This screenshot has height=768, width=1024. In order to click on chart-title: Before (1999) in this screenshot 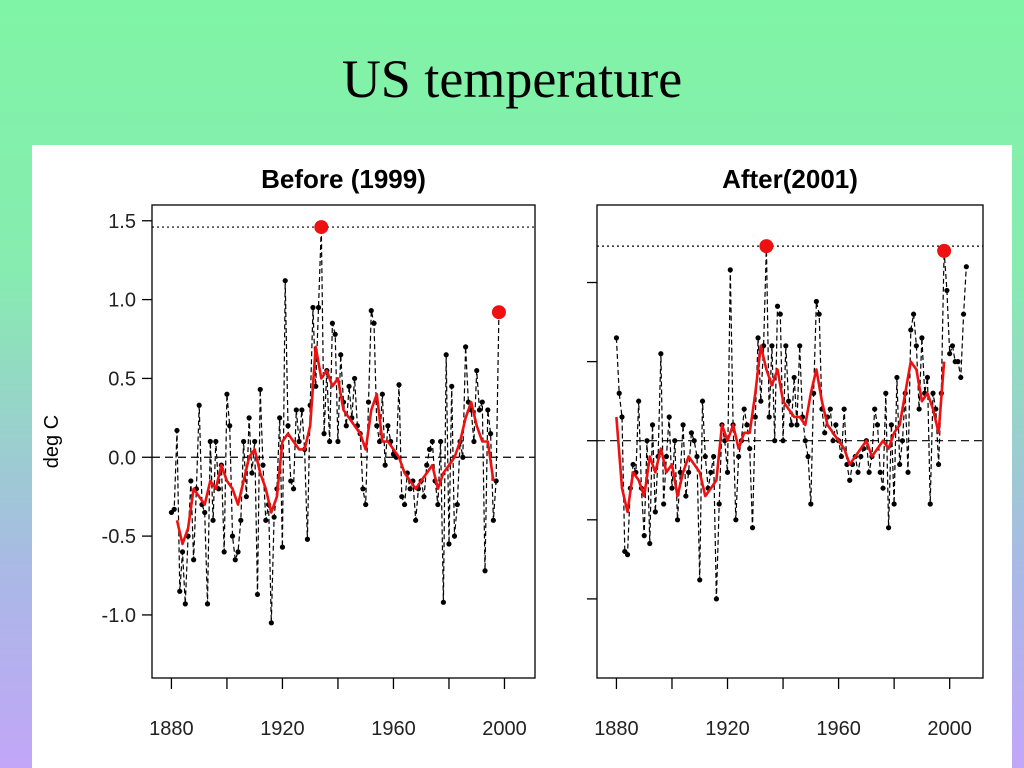, I will do `click(343, 179)`.